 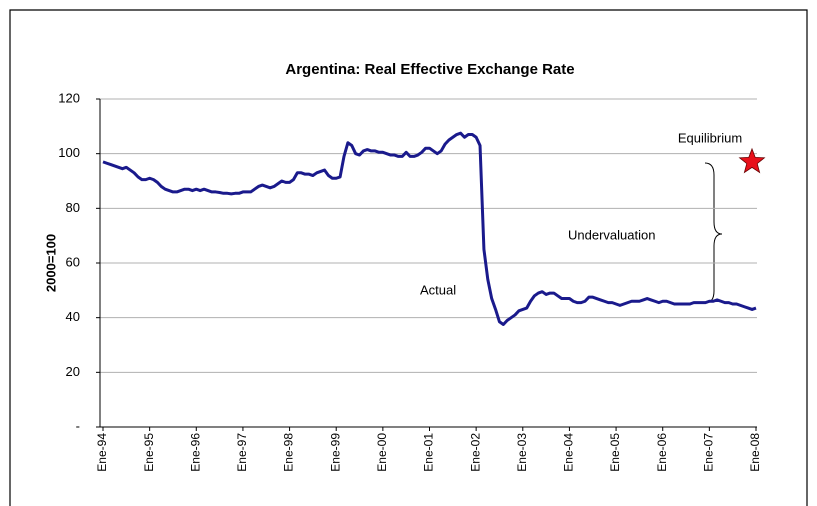 What do you see at coordinates (289, 452) in the screenshot?
I see `x-tick-label: Ene-98` at bounding box center [289, 452].